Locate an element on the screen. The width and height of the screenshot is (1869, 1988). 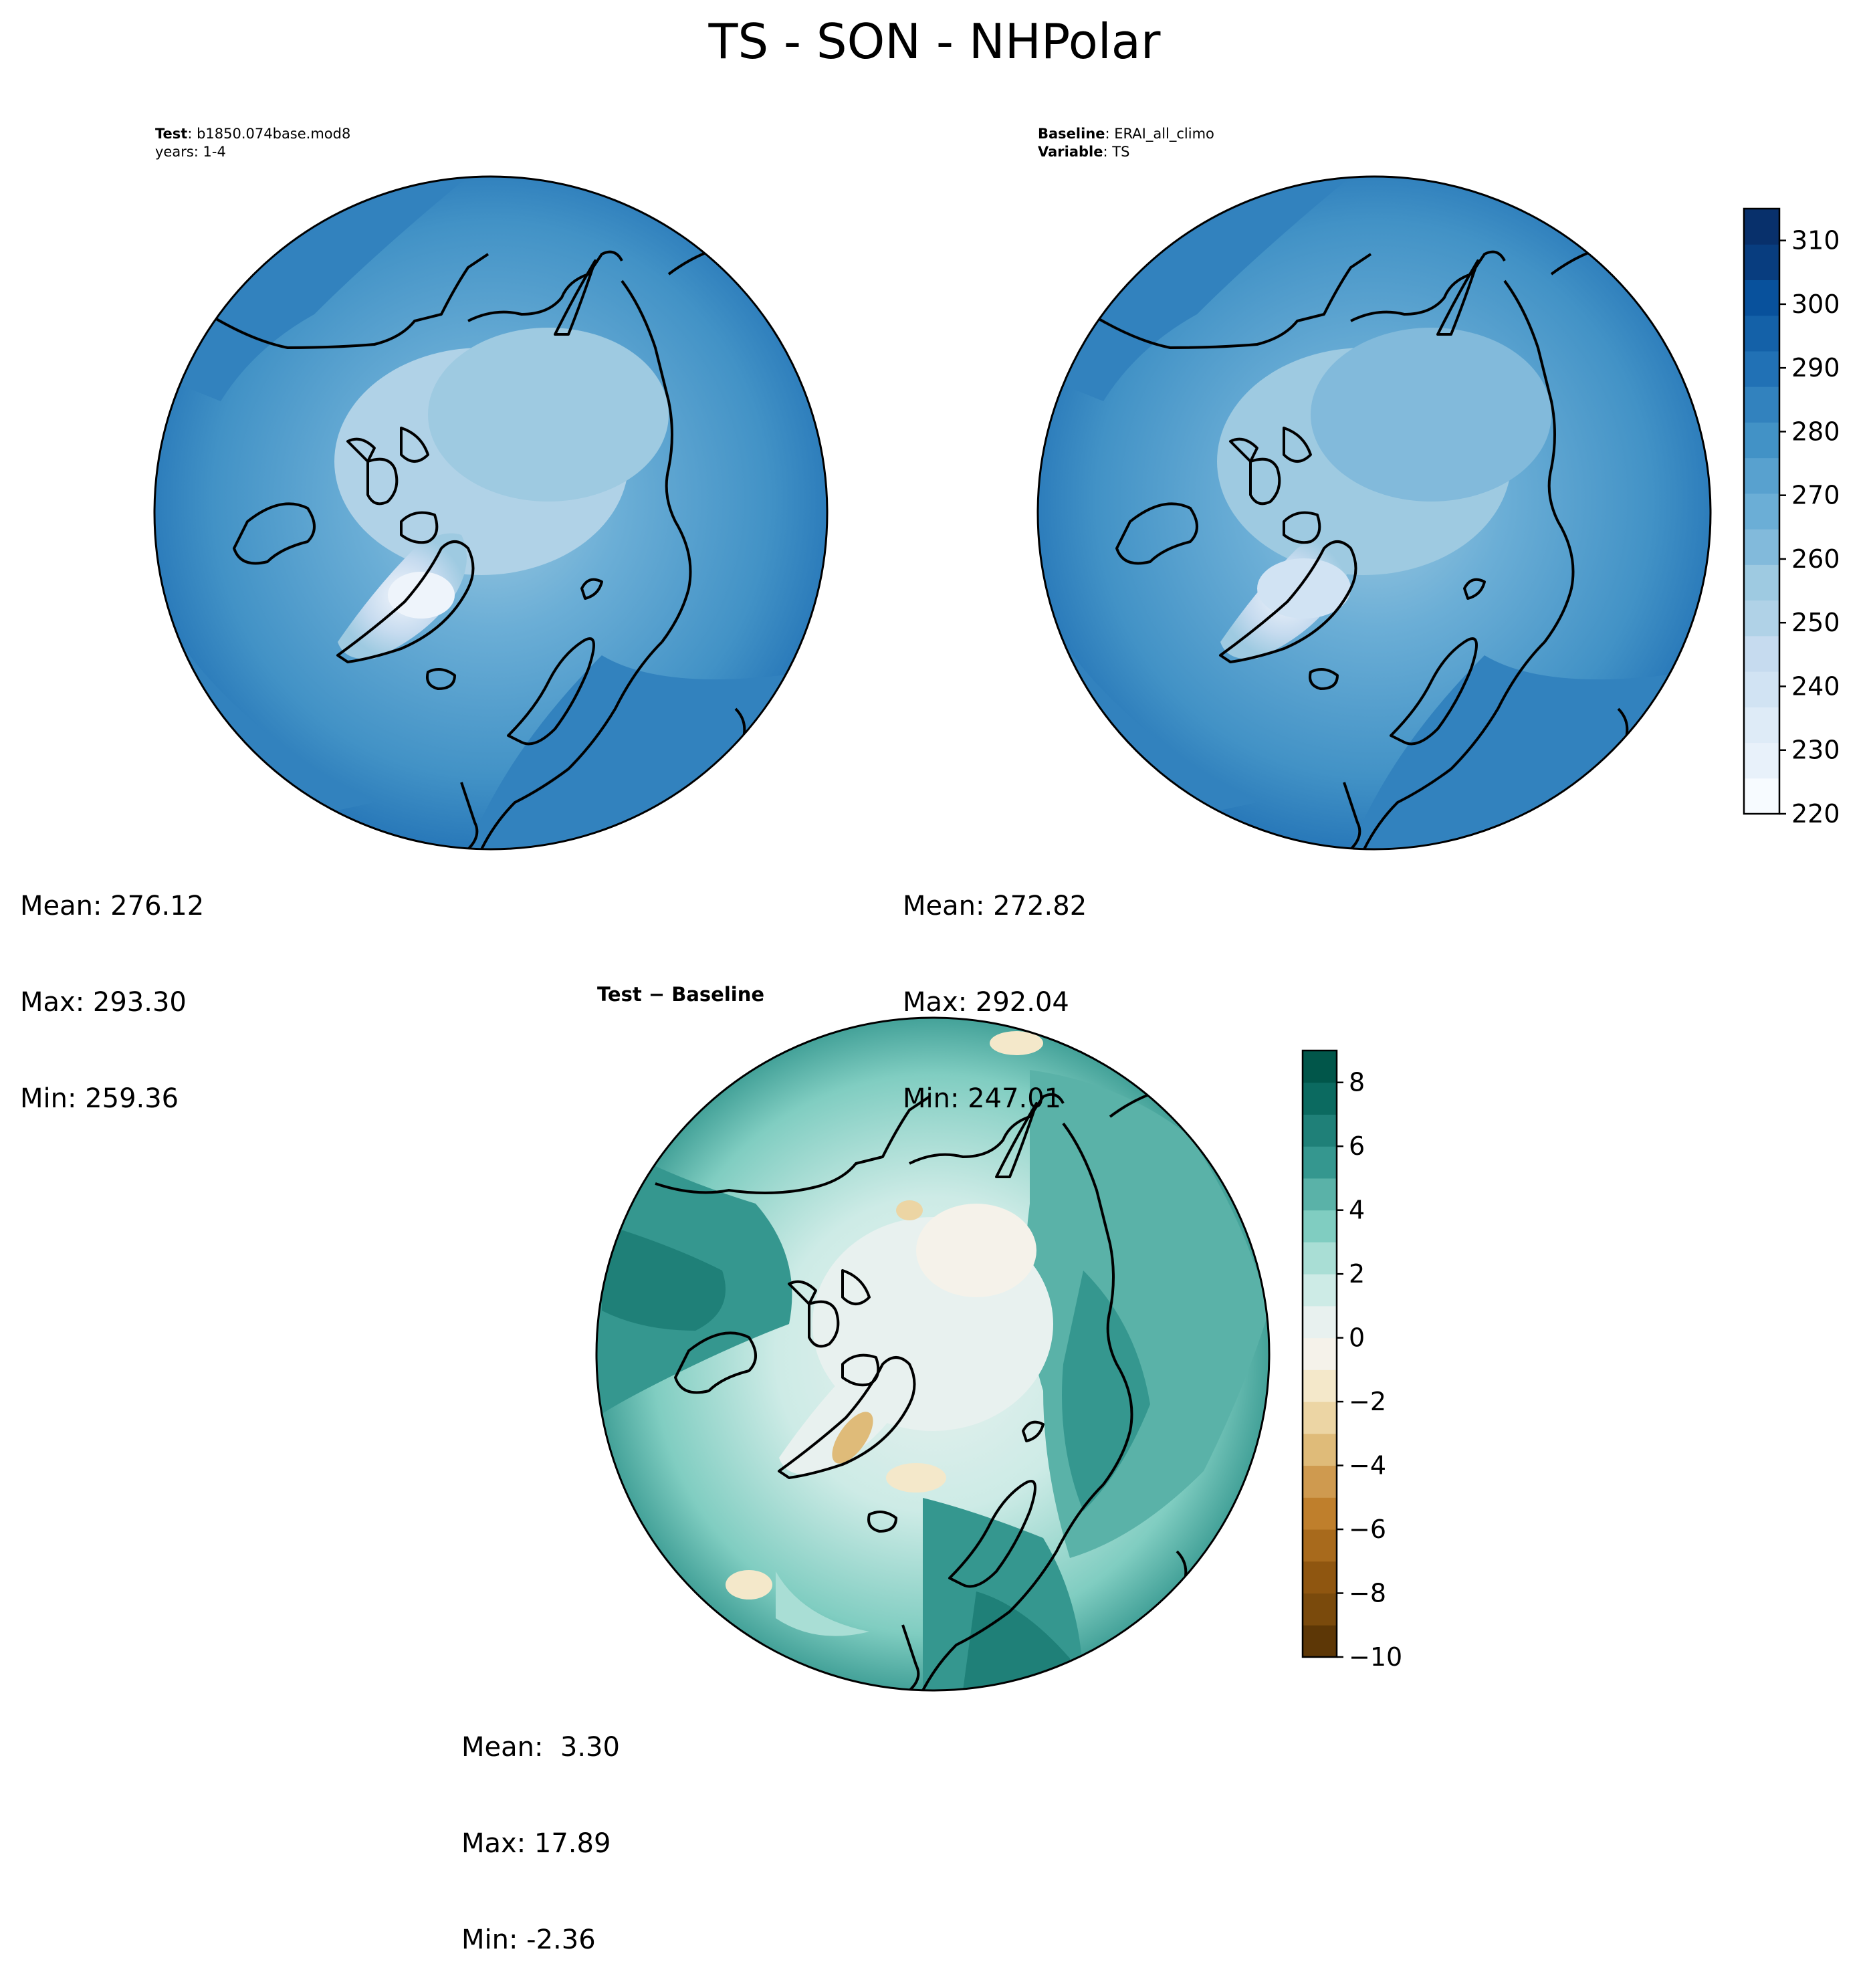
colorbar-tick-label: 220 is located at coordinates (1815, 814).